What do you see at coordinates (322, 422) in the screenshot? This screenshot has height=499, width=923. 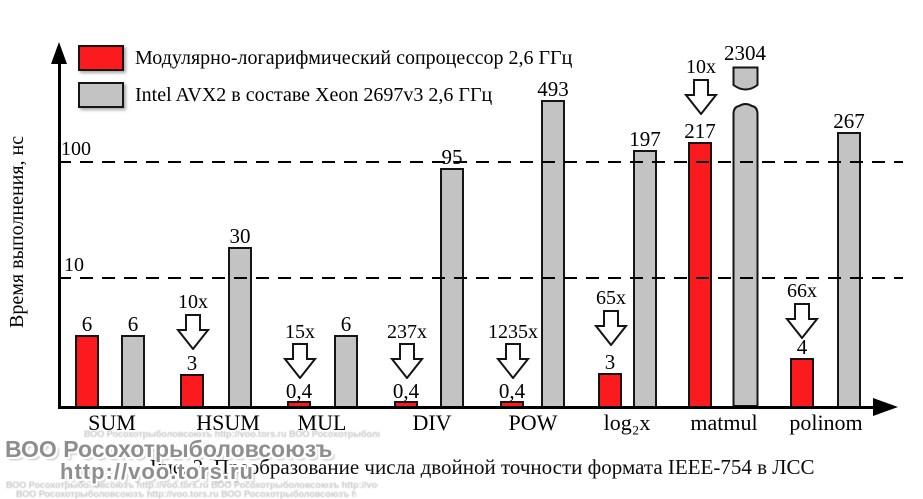 I see `category-label-mul: MUL` at bounding box center [322, 422].